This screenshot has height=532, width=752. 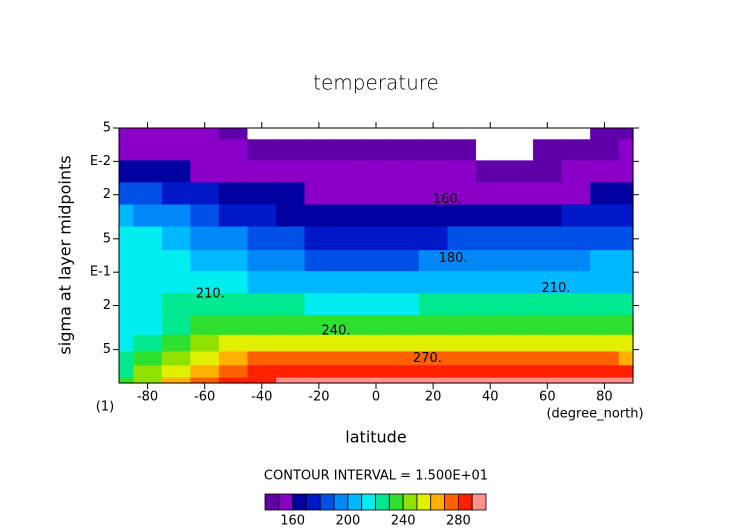 I want to click on x-tick-label: 80, so click(x=604, y=397).